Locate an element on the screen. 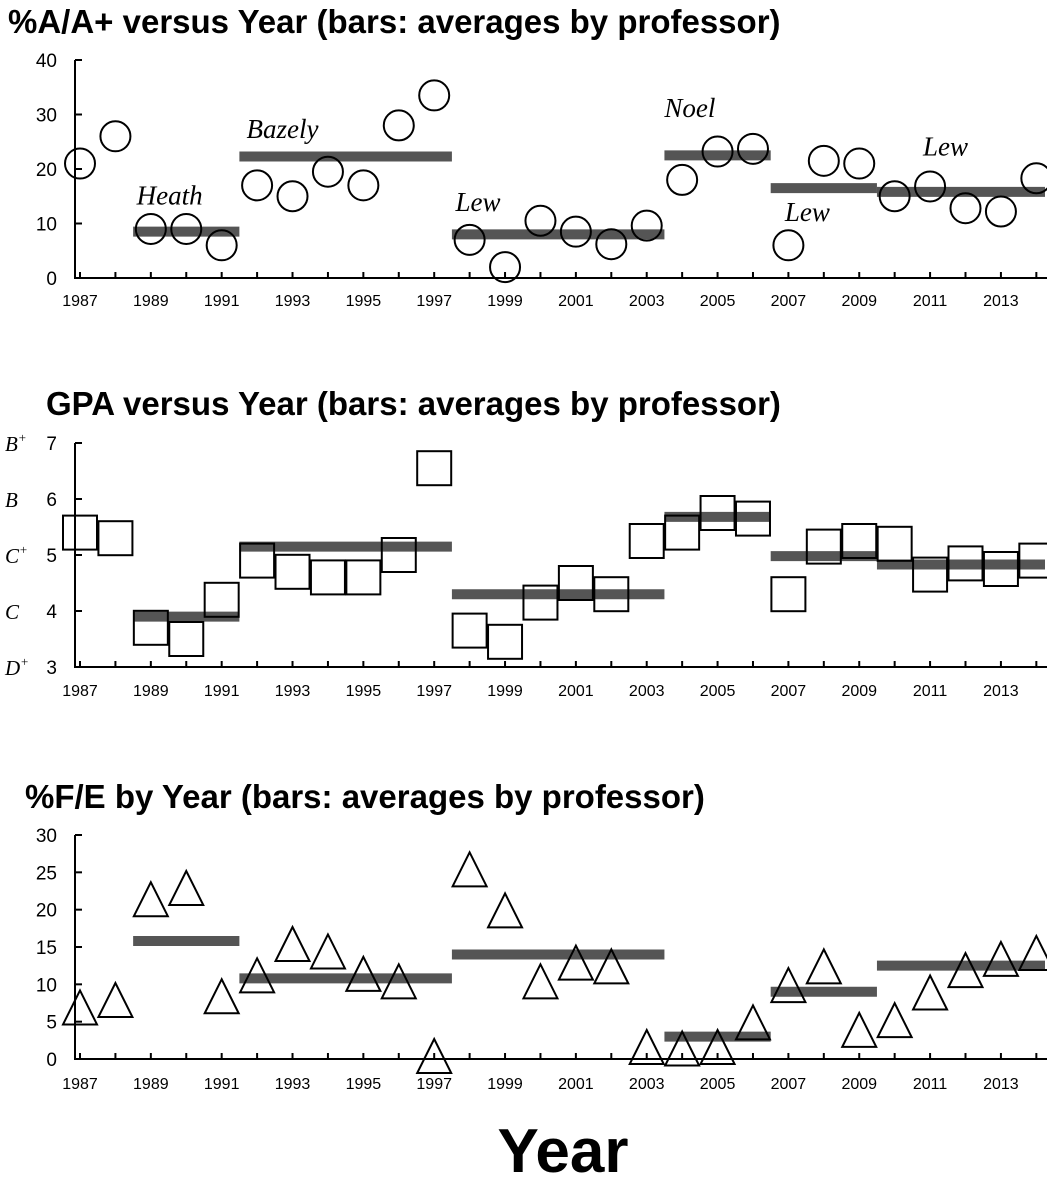 This screenshot has width=1047, height=1200. x-tick-label: 1991 is located at coordinates (222, 301).